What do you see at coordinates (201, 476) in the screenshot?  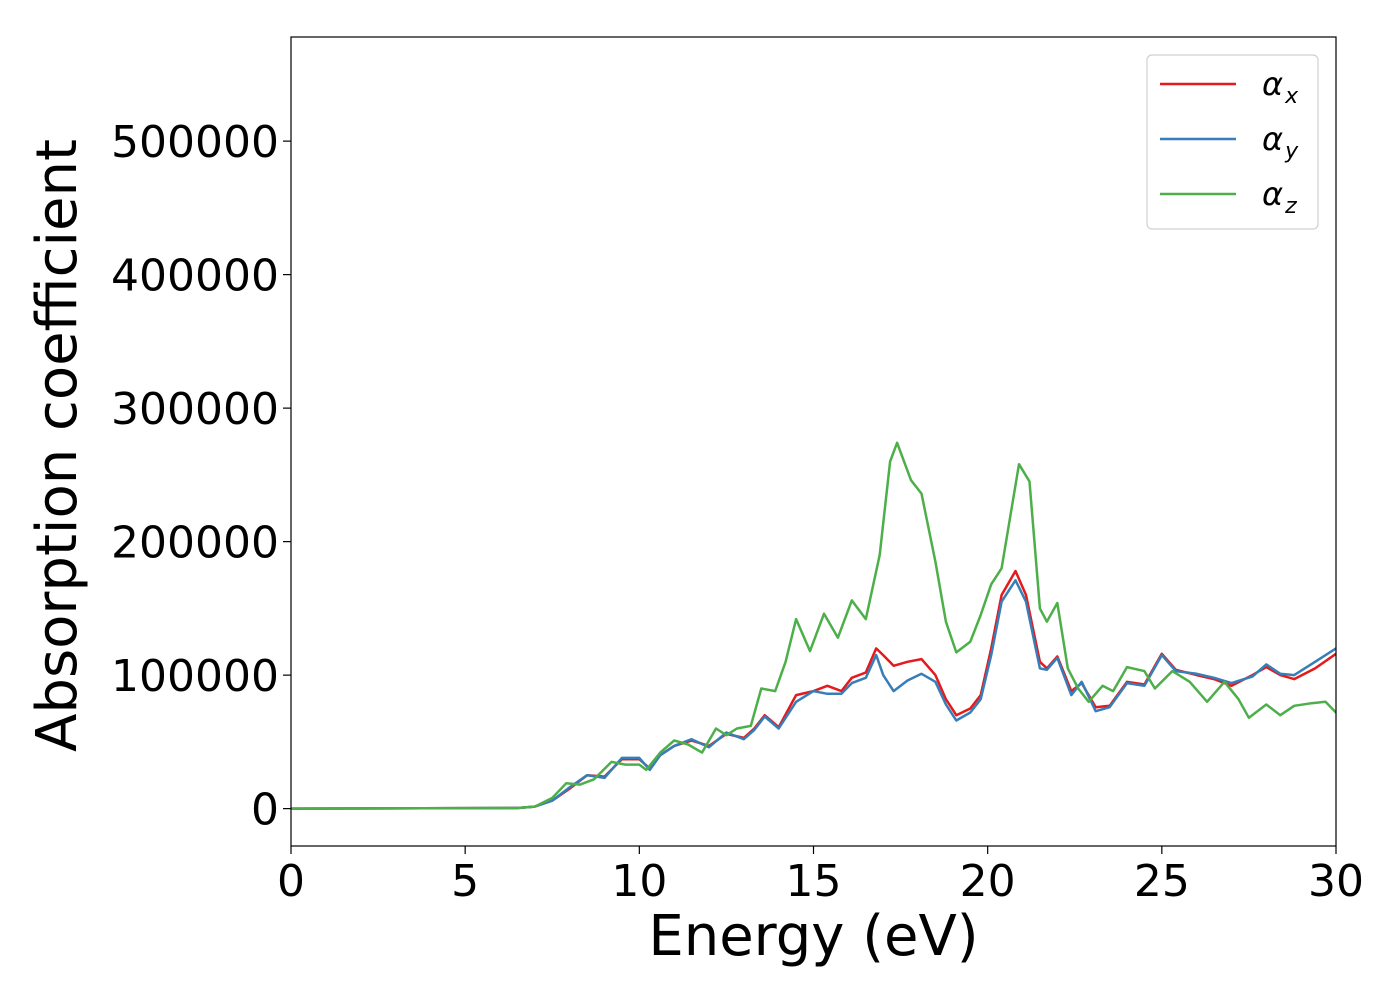 I see `y-axis-ticks: 0 100000 200000 300000 400000 500000` at bounding box center [201, 476].